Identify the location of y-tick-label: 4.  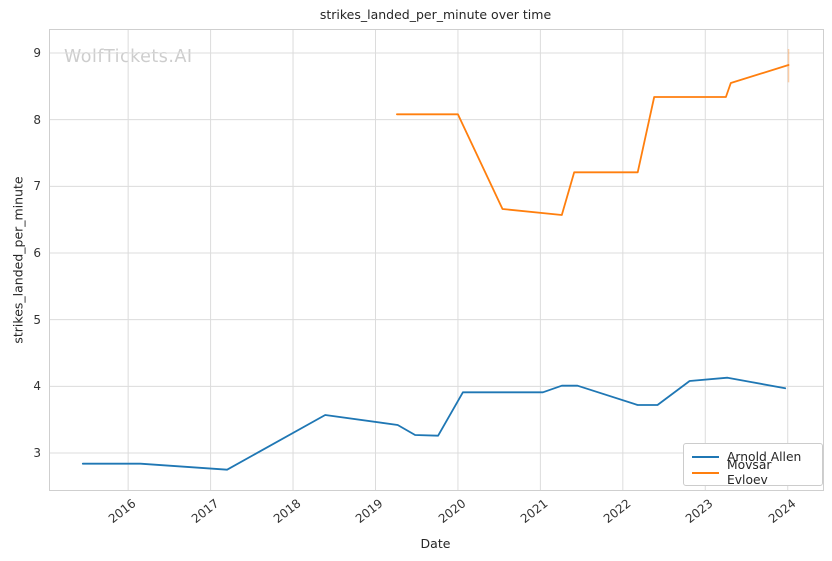
(37, 386).